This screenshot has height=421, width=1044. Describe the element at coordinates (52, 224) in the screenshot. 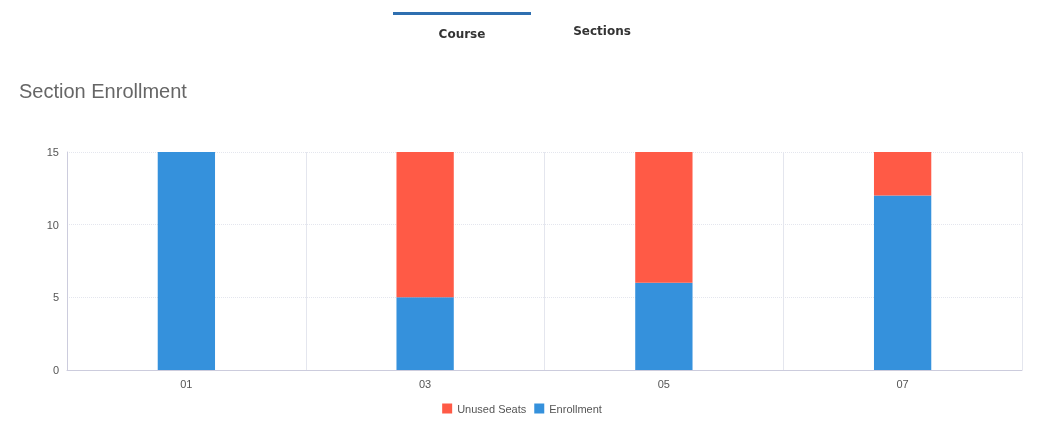

I see `y-tick-label: 10` at that location.